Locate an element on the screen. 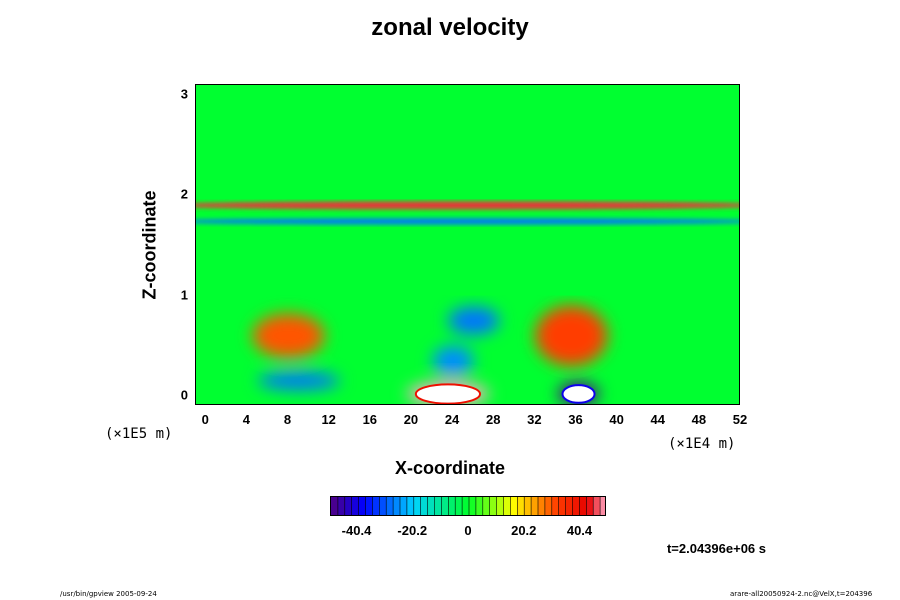 The height and width of the screenshot is (600, 900). y-axis-label: Z-coordinate is located at coordinates (149, 245).